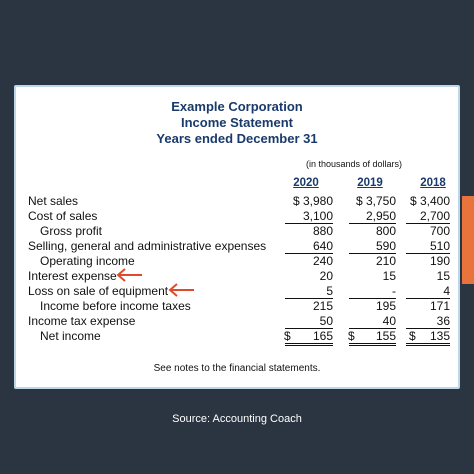  Describe the element at coordinates (439, 261) in the screenshot. I see `cell-operating-income-2018: 190` at that location.